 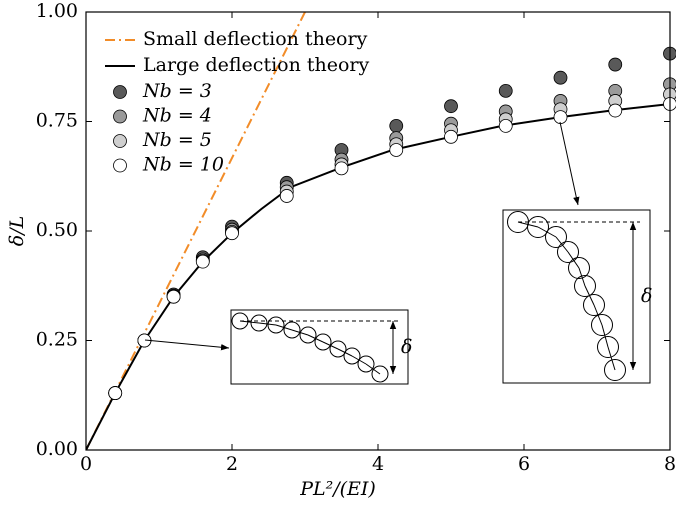 What do you see at coordinates (17, 231) in the screenshot?
I see `y-axis-label: δ/L` at bounding box center [17, 231].